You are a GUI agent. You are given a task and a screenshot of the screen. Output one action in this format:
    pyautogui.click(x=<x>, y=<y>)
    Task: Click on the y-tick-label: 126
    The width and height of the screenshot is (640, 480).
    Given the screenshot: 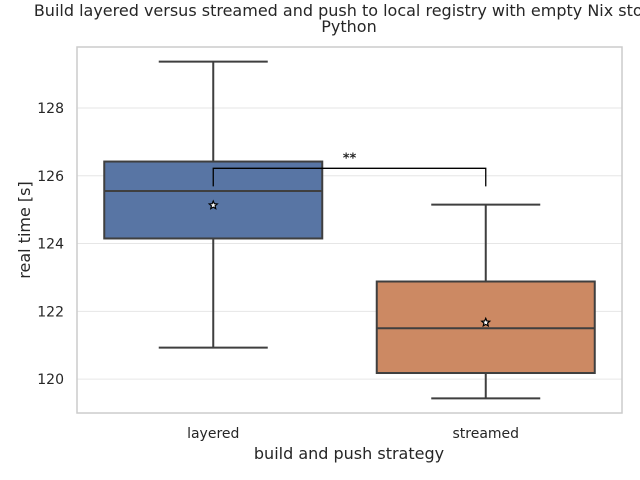 What is the action you would take?
    pyautogui.click(x=50, y=177)
    